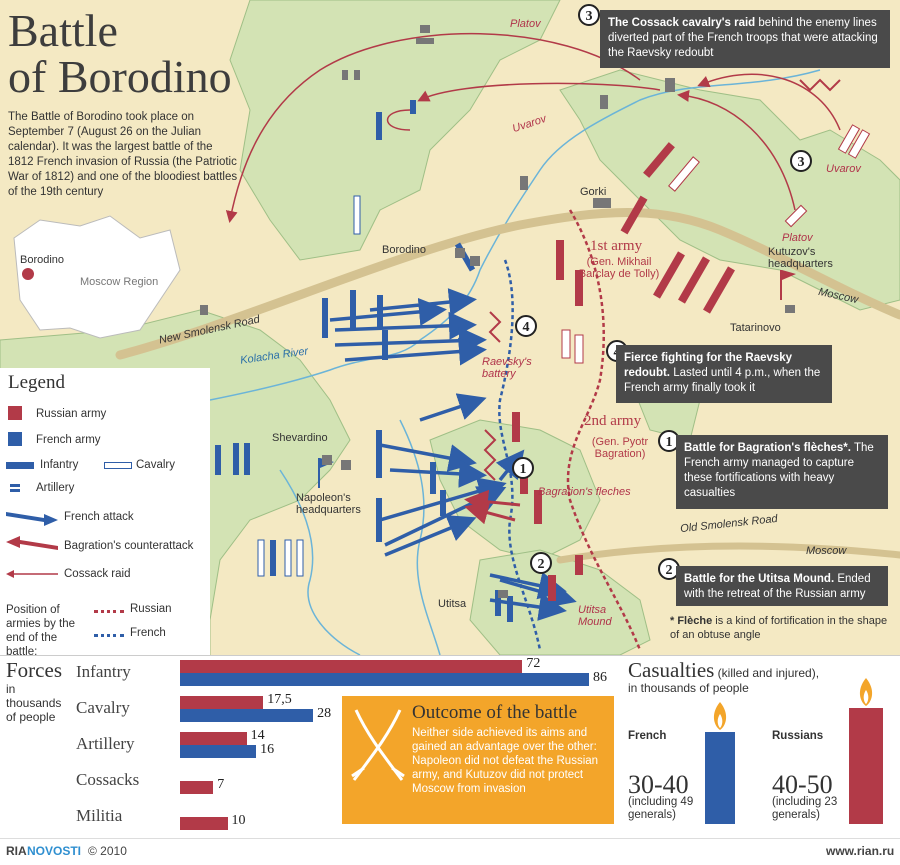  What do you see at coordinates (860, 851) in the screenshot?
I see `website-link: www.rian.ru` at bounding box center [860, 851].